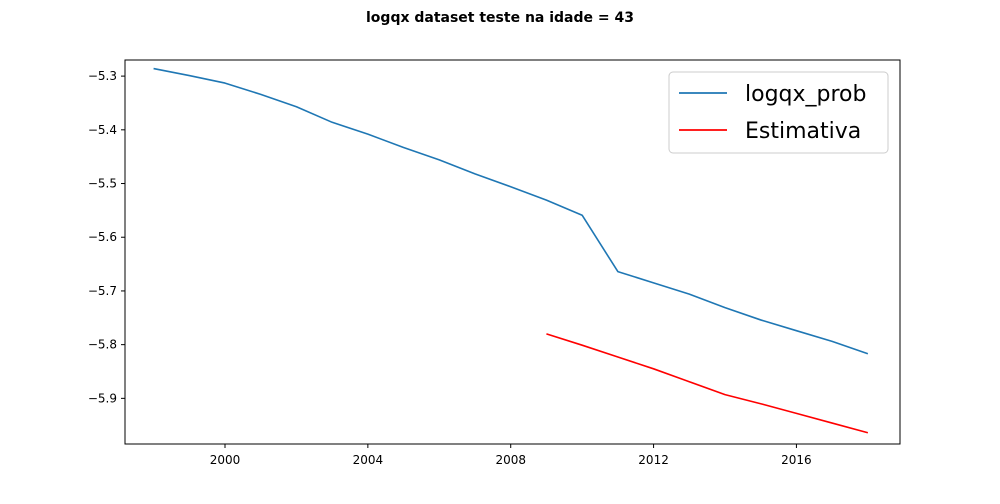  Describe the element at coordinates (778, 112) in the screenshot. I see `legend: logqx_prob Estimativa` at that location.